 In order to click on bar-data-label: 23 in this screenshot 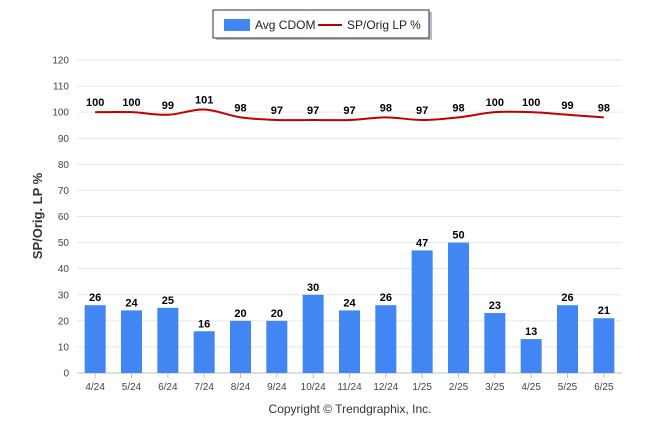, I will do `click(495, 306)`.